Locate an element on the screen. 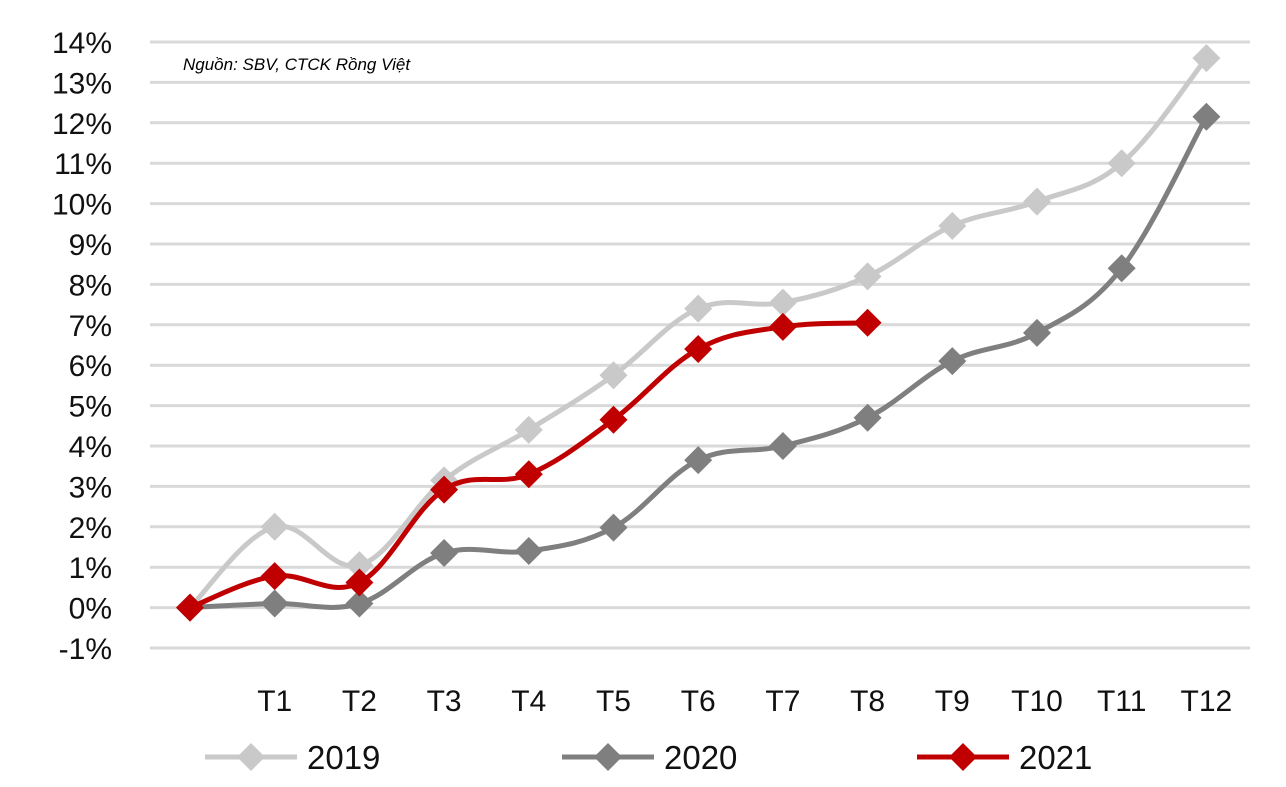 Image resolution: width=1286 pixels, height=787 pixels. source-note: Nguồn: SBV, CTCK Rồng Việt is located at coordinates (297, 64).